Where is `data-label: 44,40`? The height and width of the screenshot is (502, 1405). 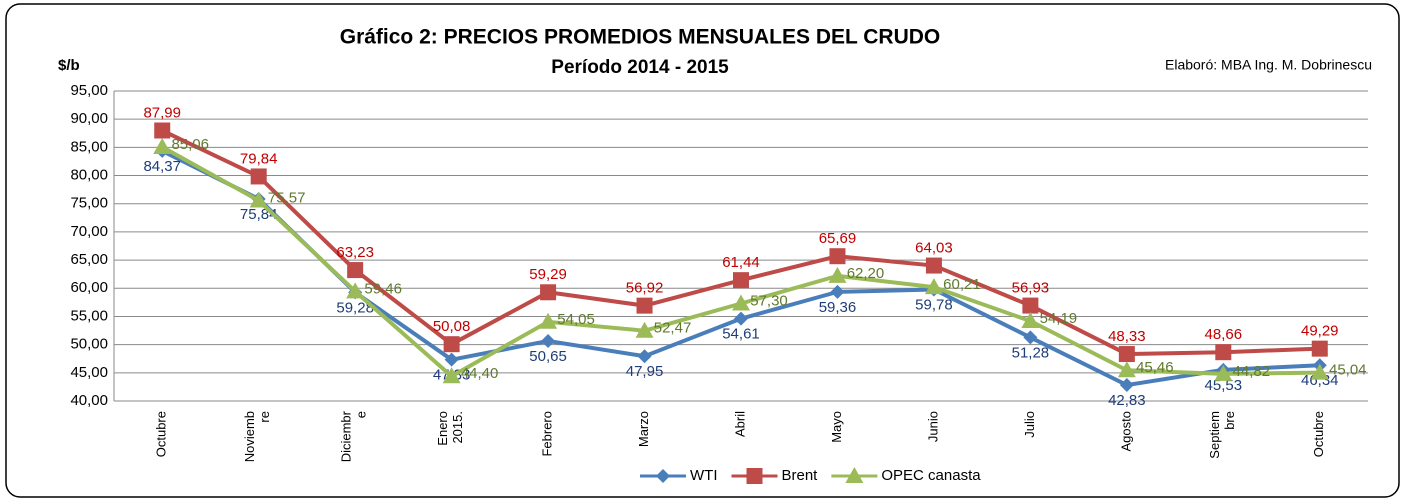
data-label: 44,40 is located at coordinates (480, 373).